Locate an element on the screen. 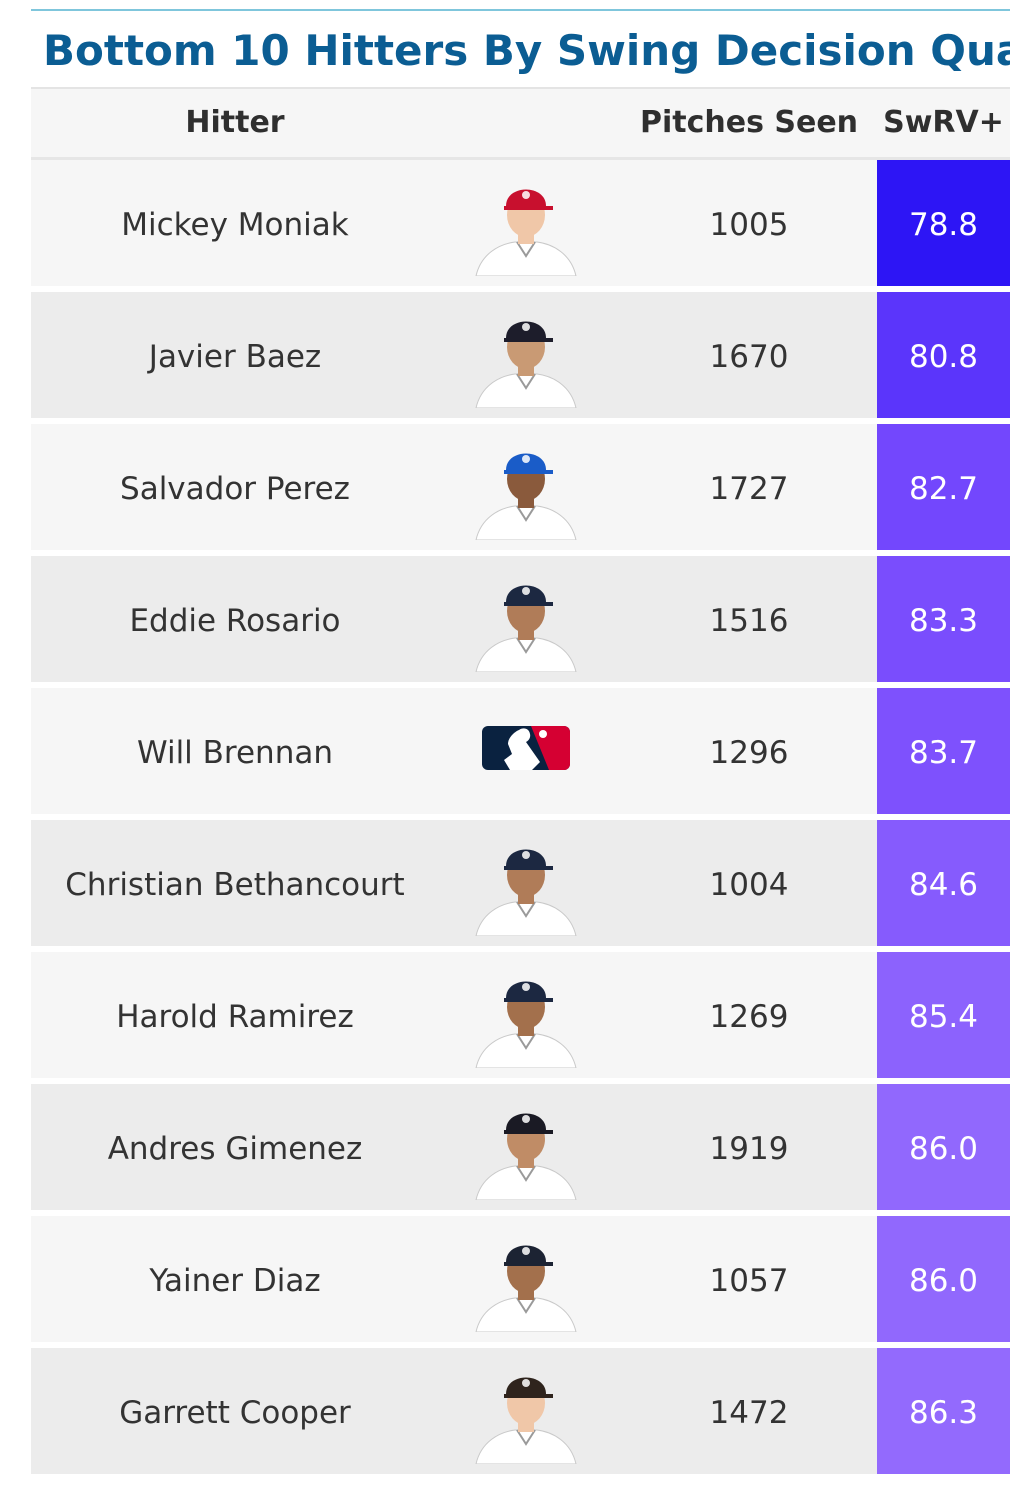 The width and height of the screenshot is (1010, 1486). pitches-seen-value: 1516 is located at coordinates (749, 621).